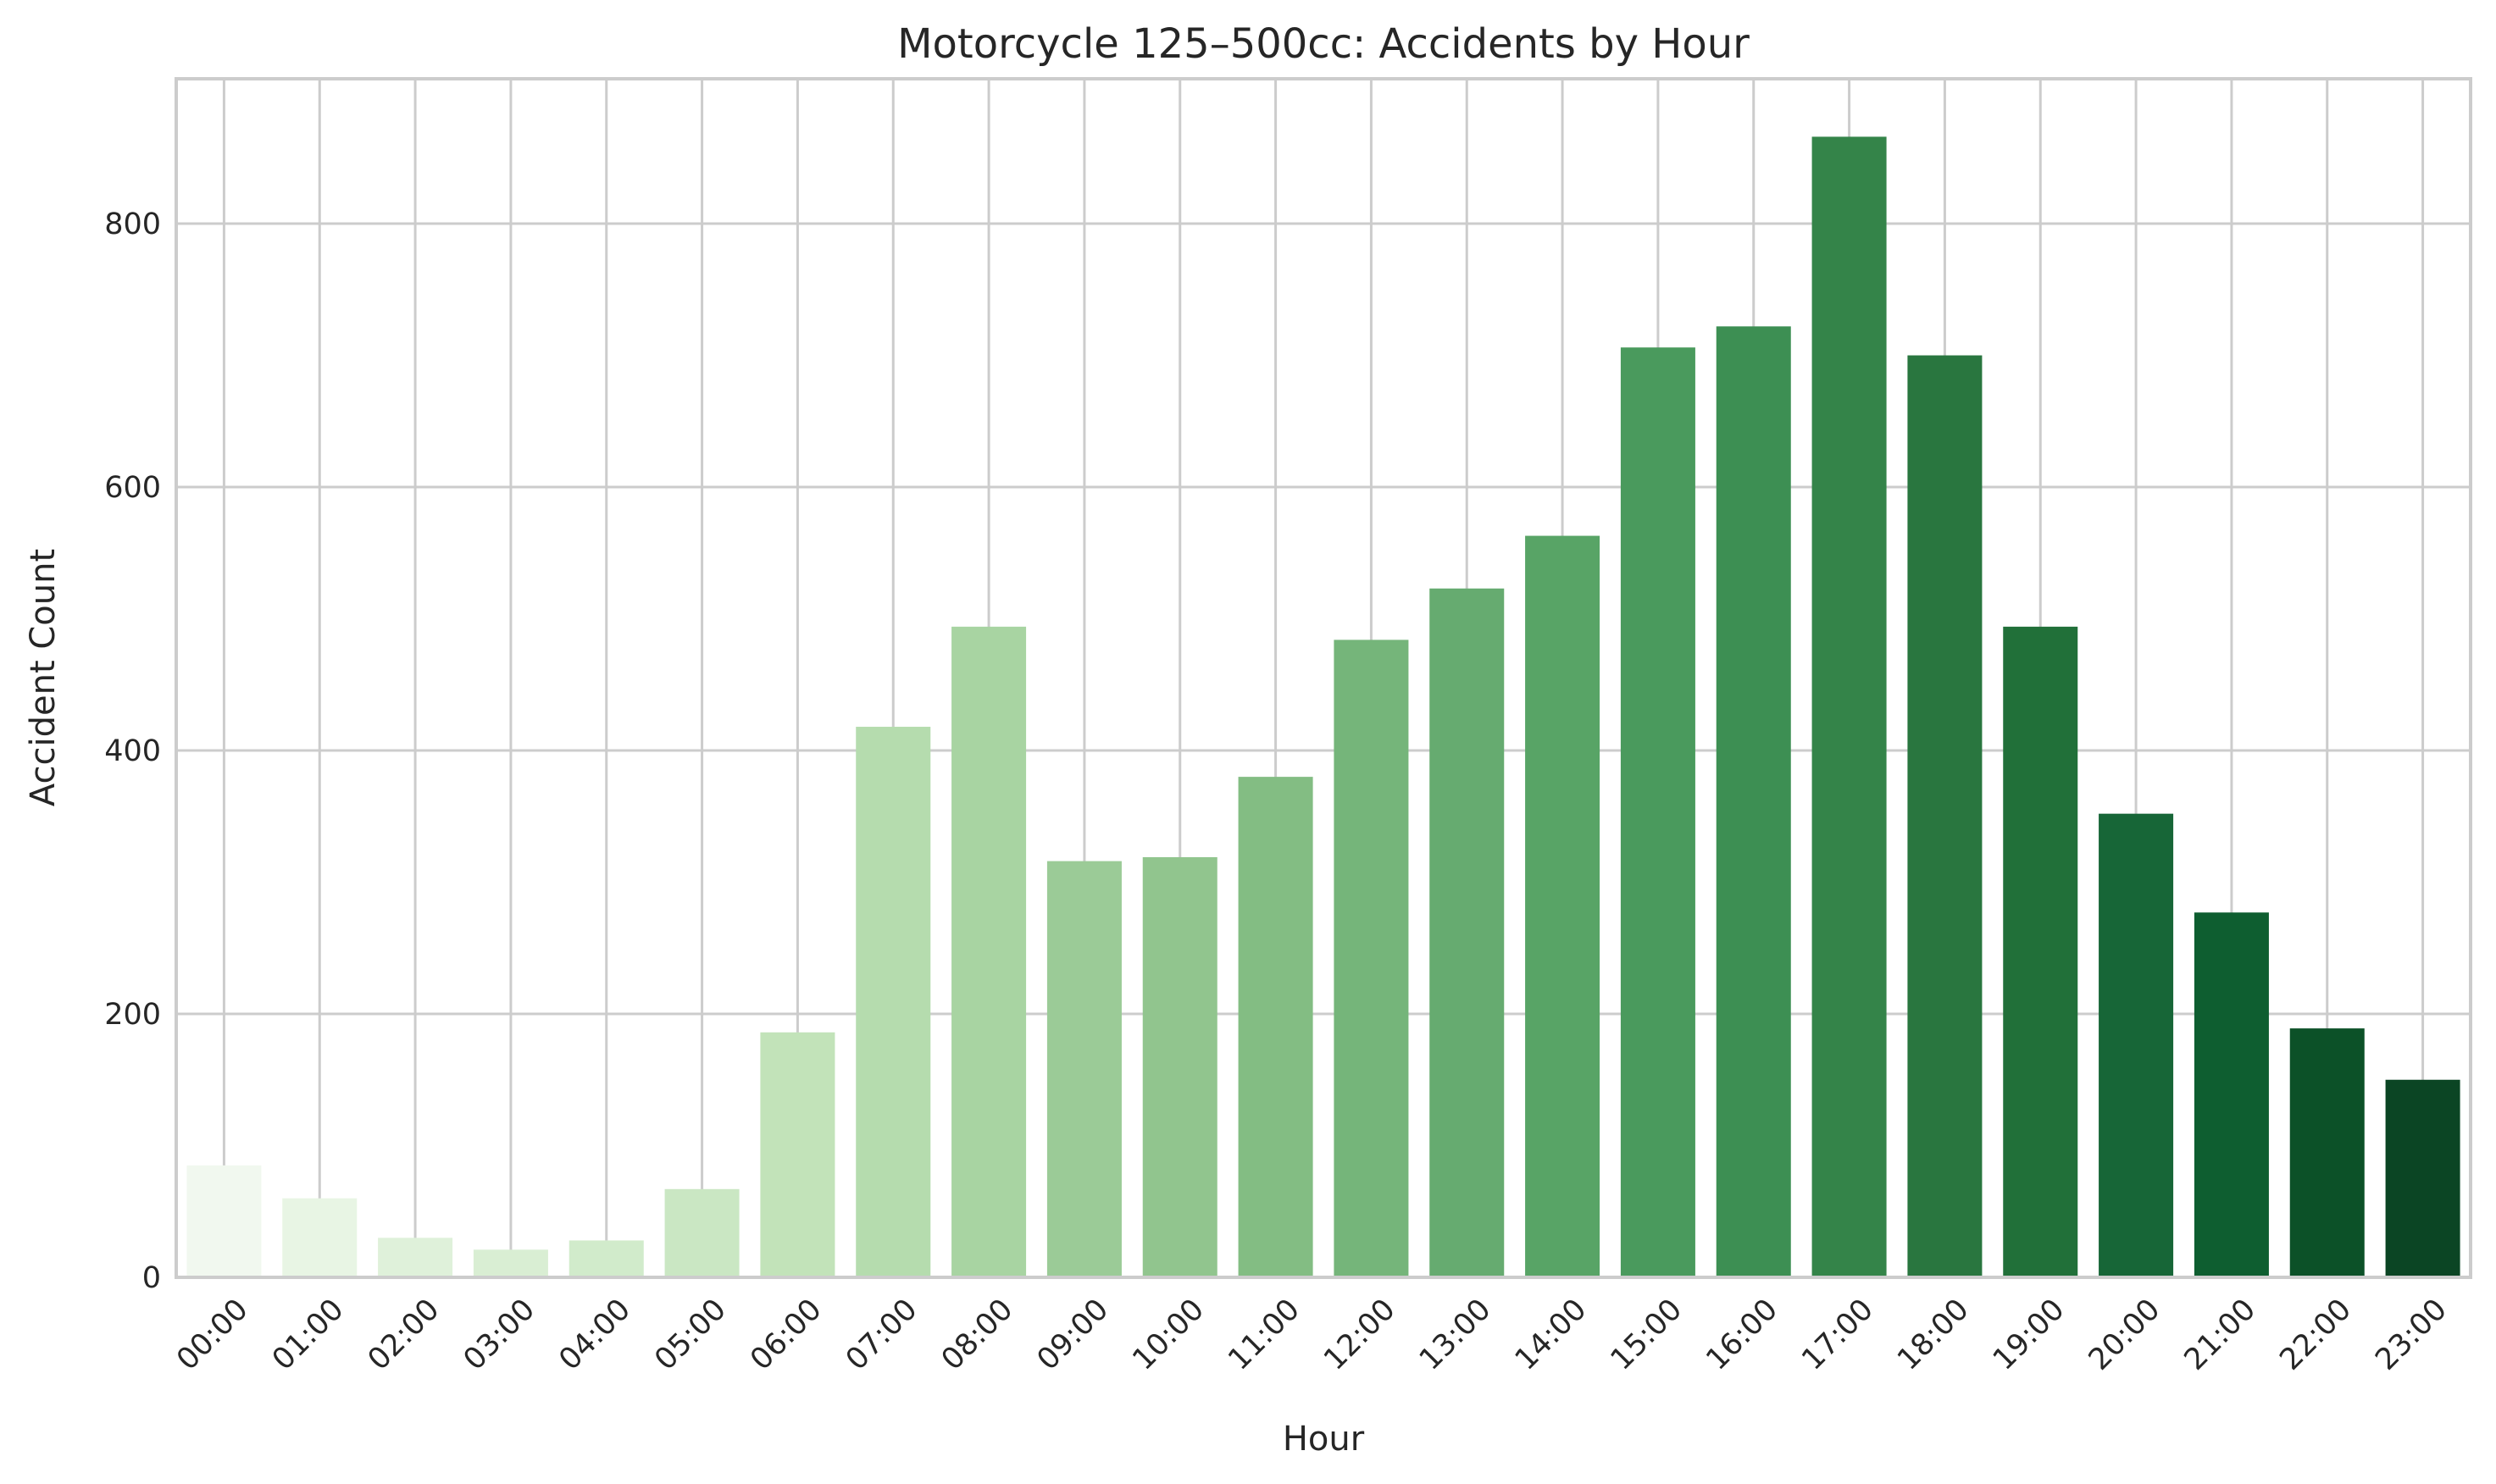 The height and width of the screenshot is (1484, 2496). I want to click on x-tick-label: 21:00, so click(2220, 1335).